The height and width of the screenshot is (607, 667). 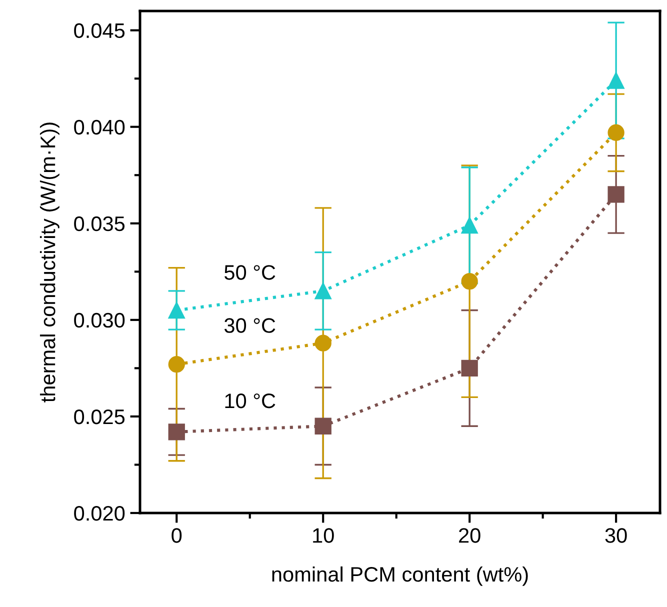 I want to click on x-tick-label: 30, so click(x=616, y=535).